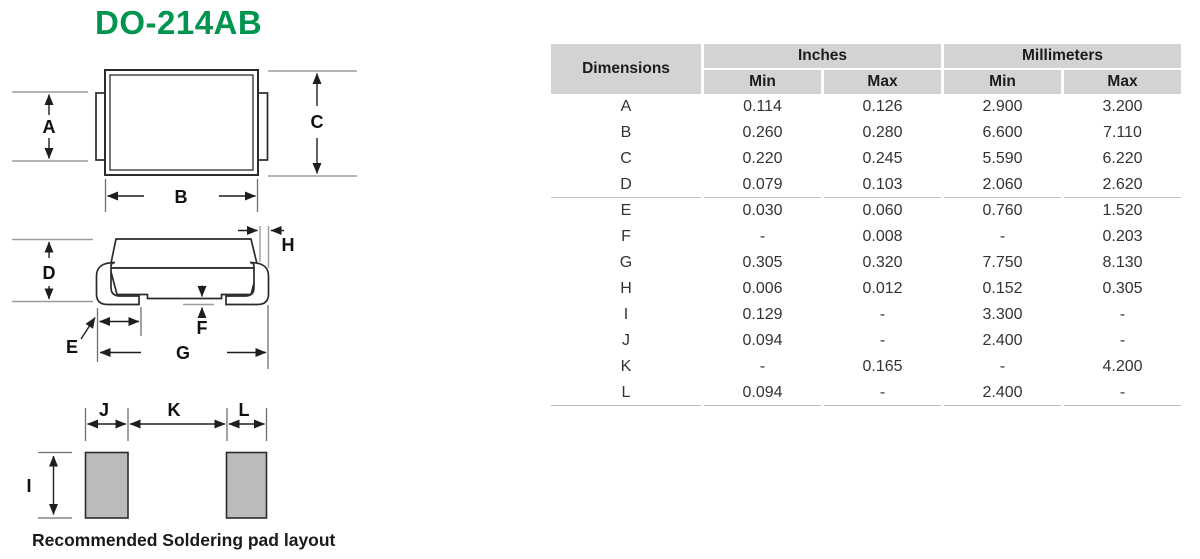 This screenshot has height=559, width=1200. I want to click on dim-label-d: D, so click(49, 273).